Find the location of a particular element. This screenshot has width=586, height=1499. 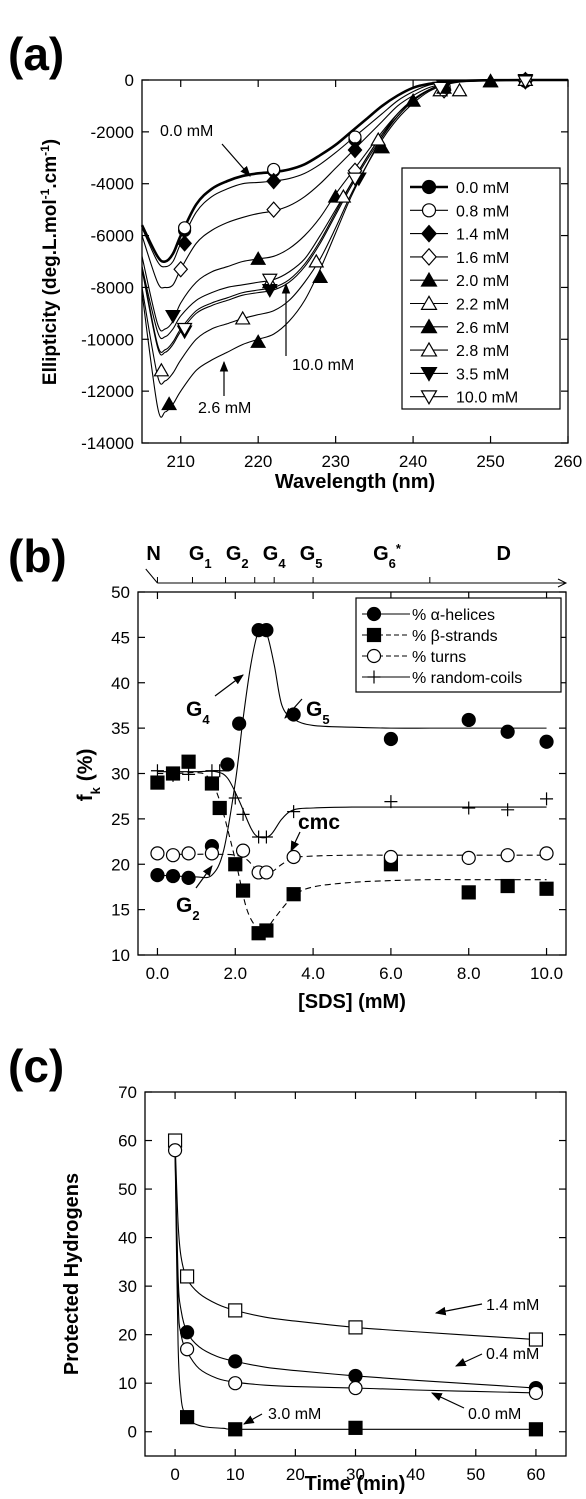

panel-a-arrow-0mM is located at coordinates (236, 160).